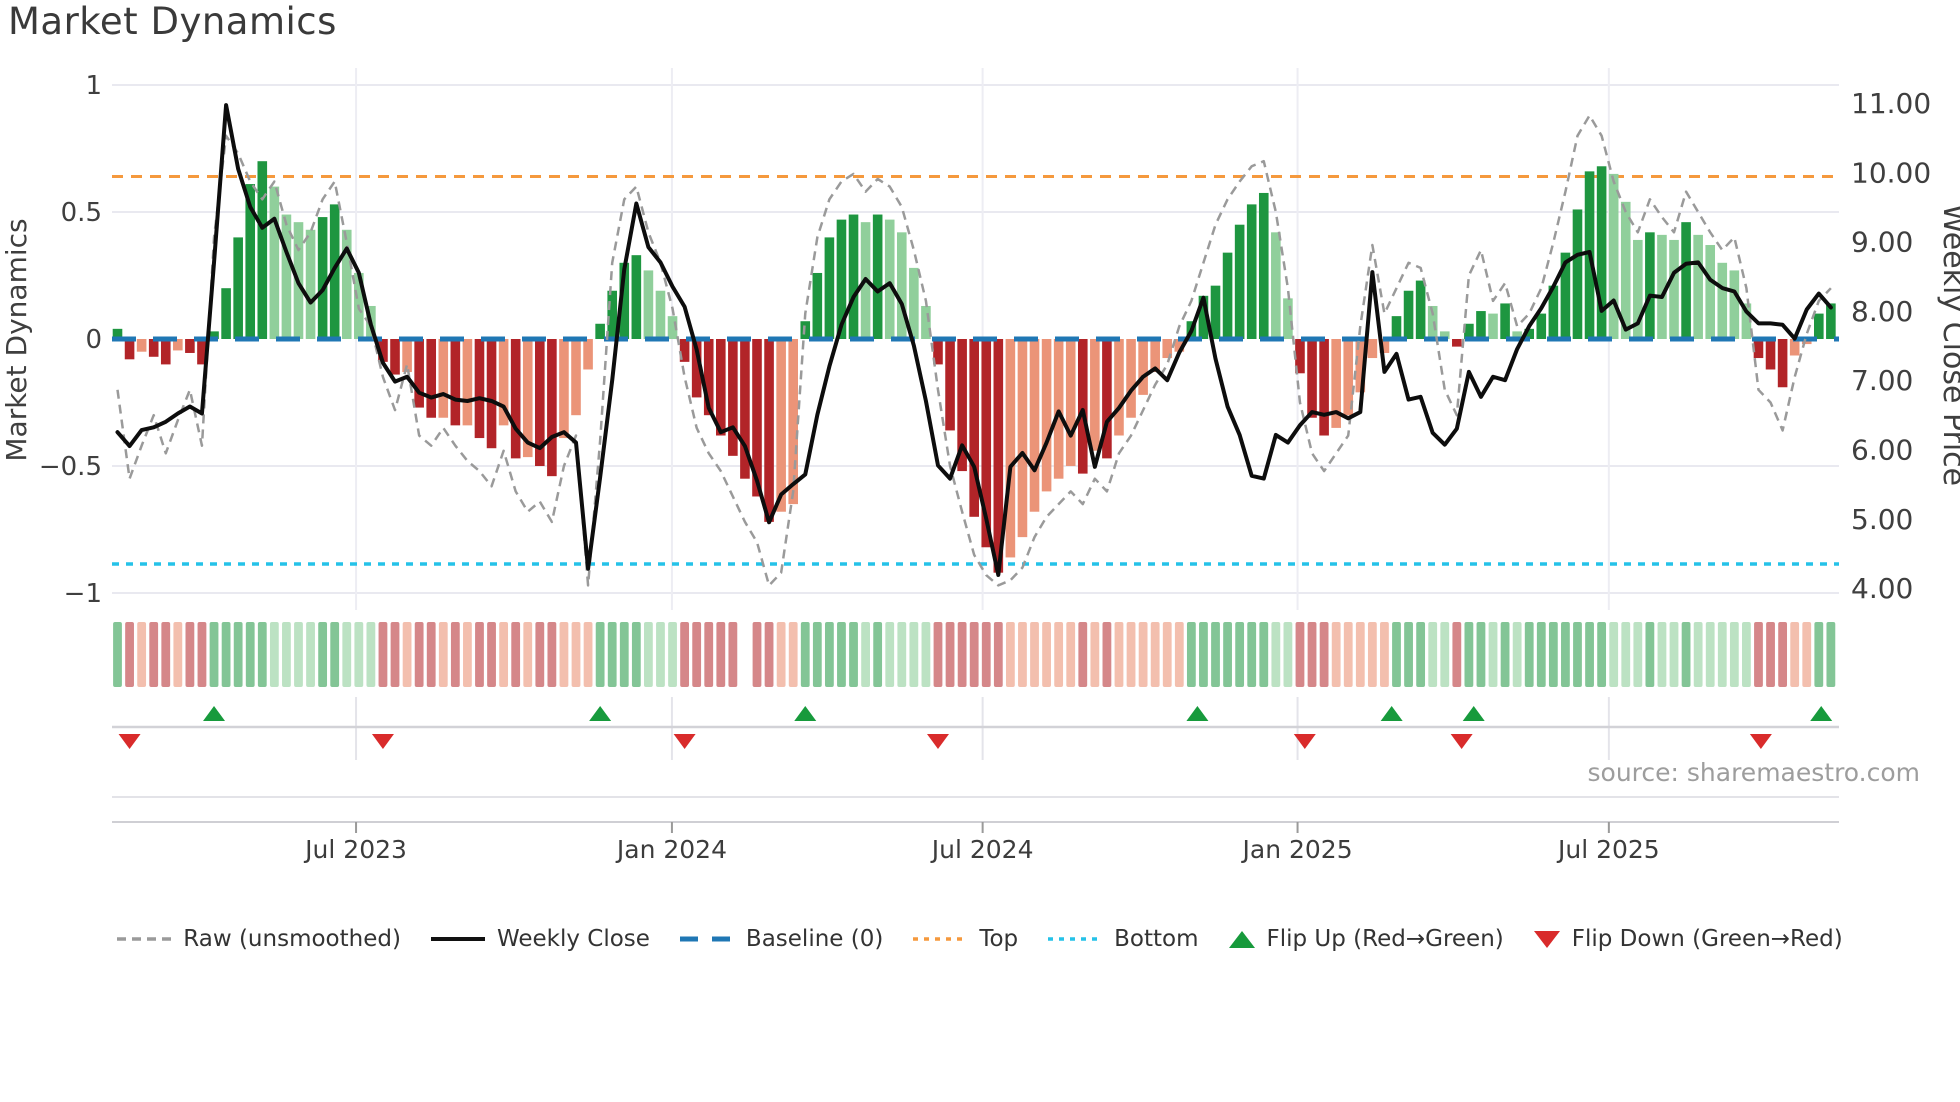  What do you see at coordinates (671, 849) in the screenshot?
I see `x-tick-label: Jan 2024` at bounding box center [671, 849].